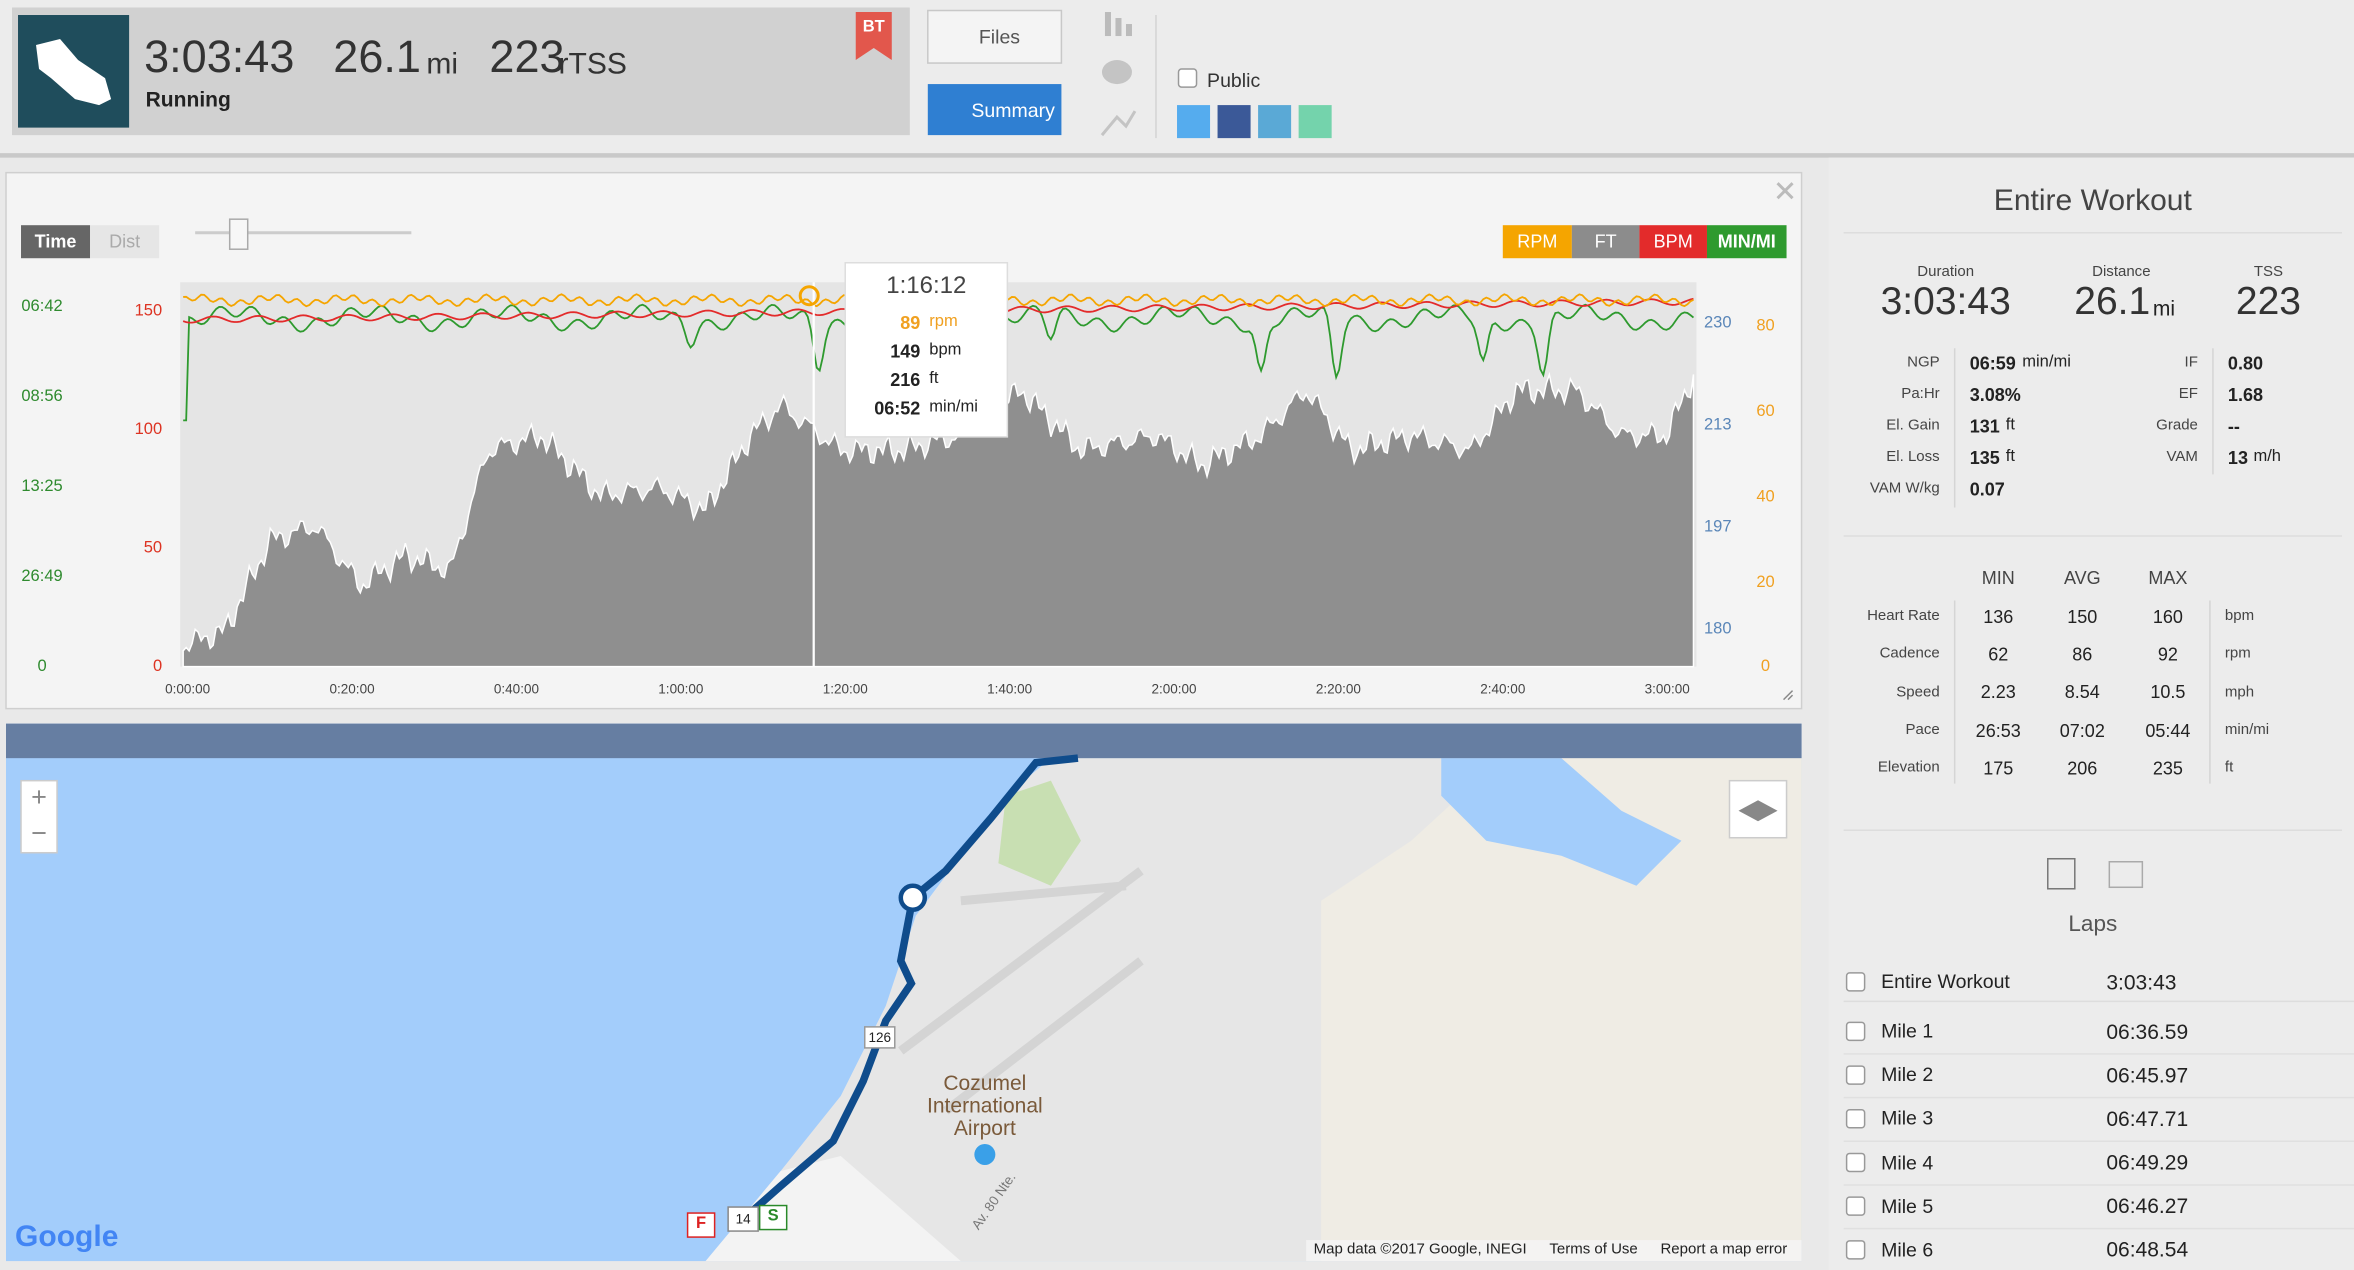 Image resolution: width=2354 pixels, height=1270 pixels. I want to click on layers-icon, so click(1758, 811).